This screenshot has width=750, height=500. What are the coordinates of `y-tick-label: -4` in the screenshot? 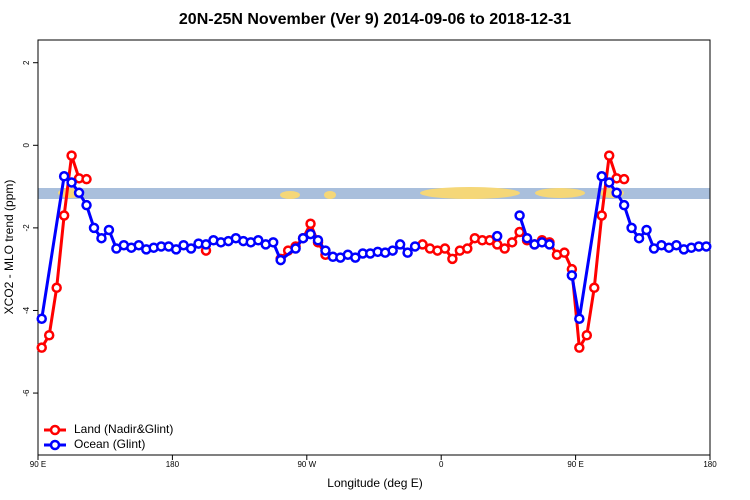 It's located at (26, 310).